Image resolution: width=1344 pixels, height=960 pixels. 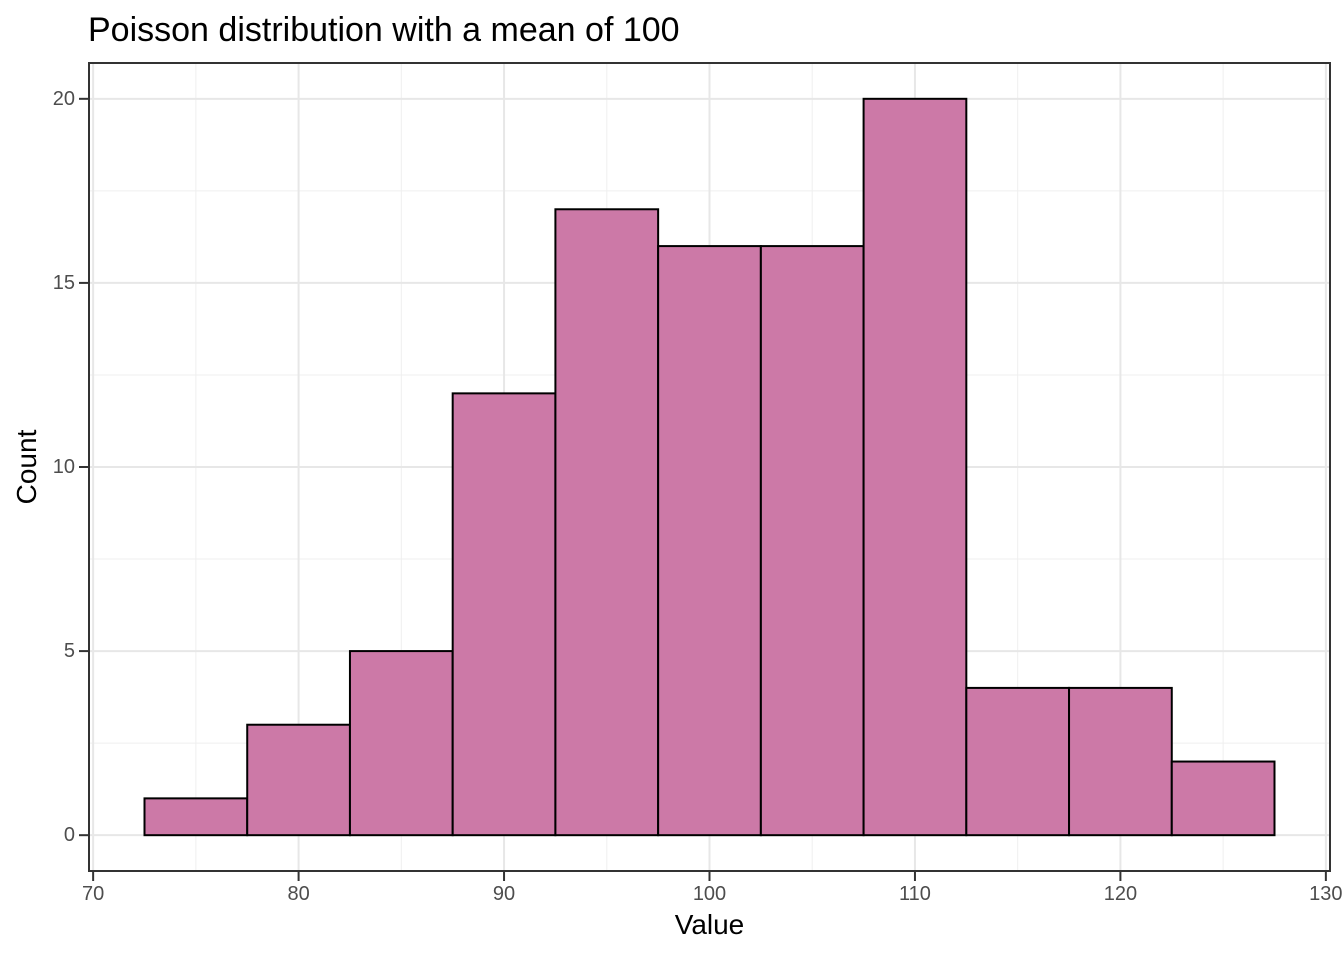 What do you see at coordinates (709, 894) in the screenshot?
I see `x-tick-label: 100` at bounding box center [709, 894].